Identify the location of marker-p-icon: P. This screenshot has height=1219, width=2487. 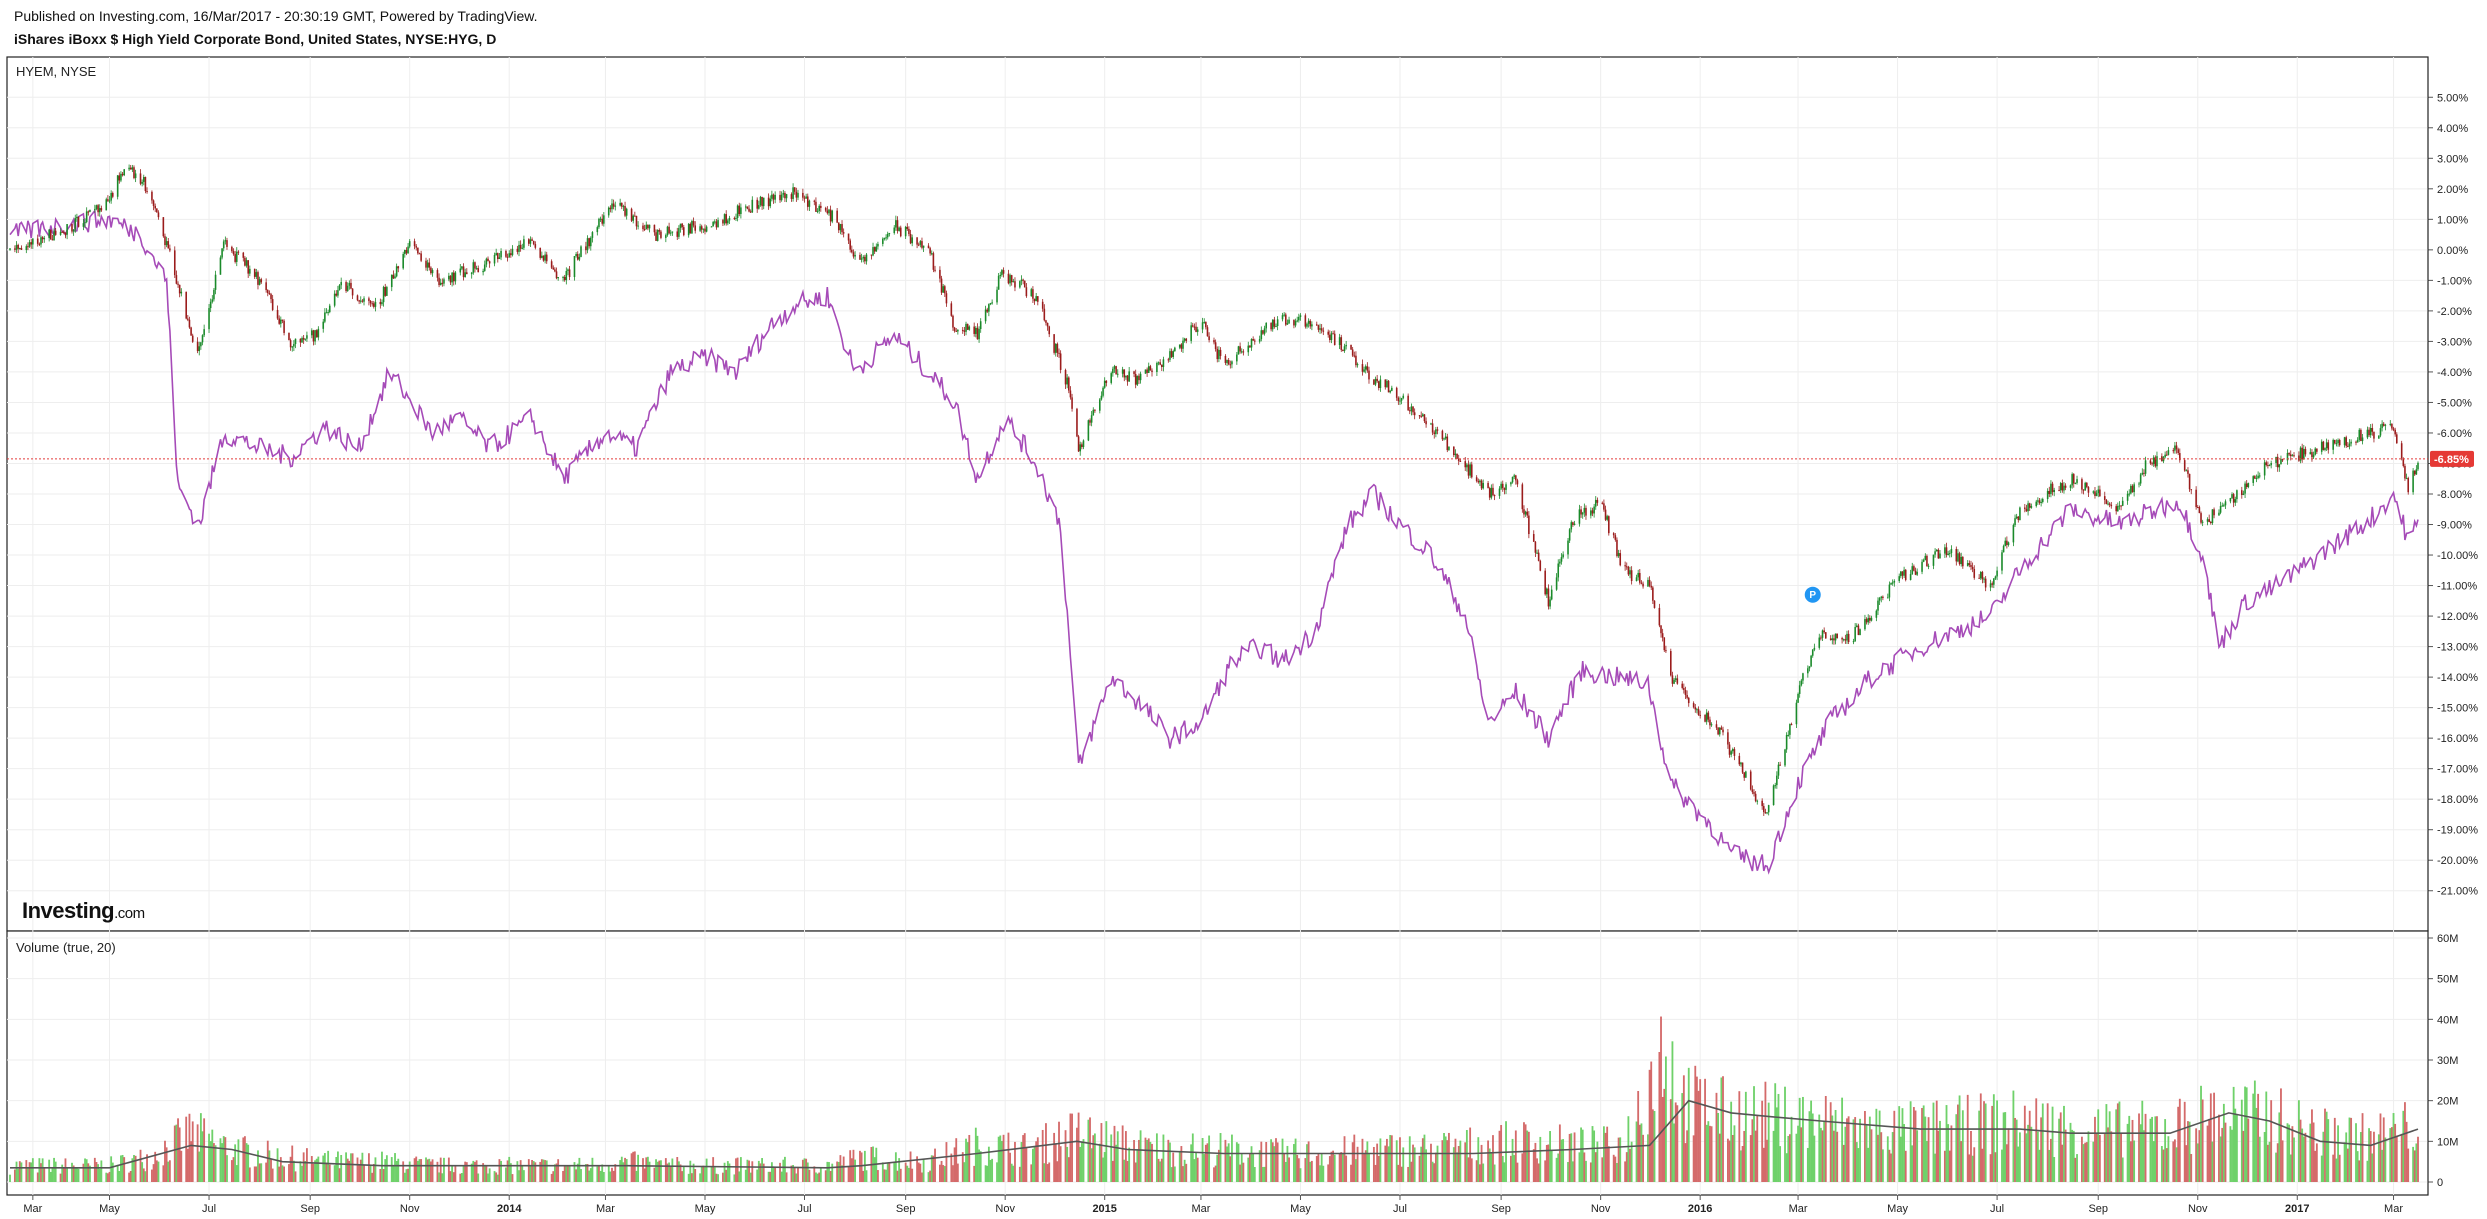
(1812, 594).